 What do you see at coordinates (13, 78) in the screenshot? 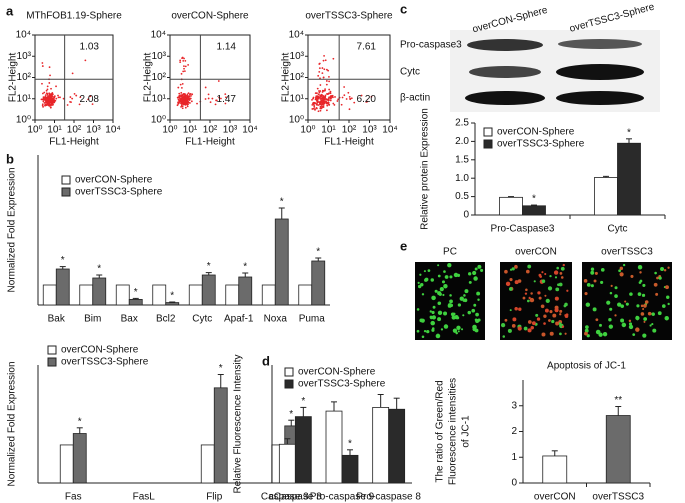
I see `y-axis-label: FL2-Height` at bounding box center [13, 78].